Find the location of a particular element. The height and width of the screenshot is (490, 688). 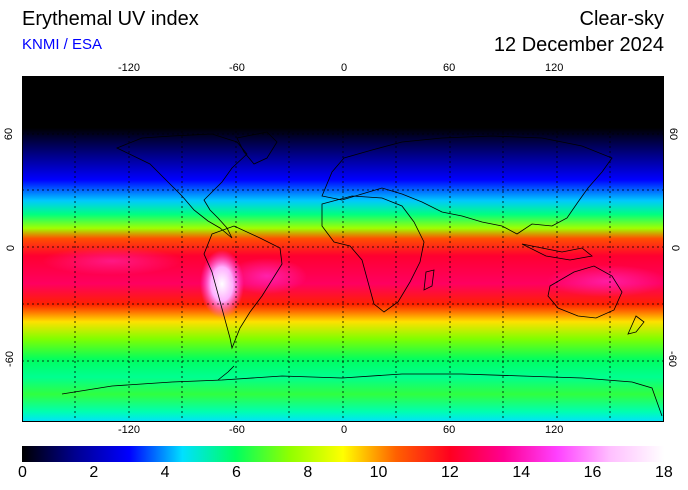

lat-tick-right-minus60: -60 is located at coordinates (671, 359).